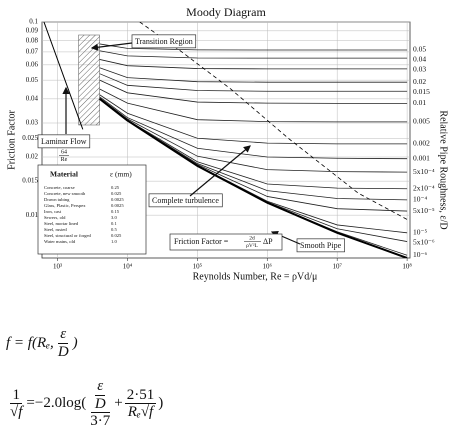  I want to click on x-tick-label: 10⁵, so click(198, 267).